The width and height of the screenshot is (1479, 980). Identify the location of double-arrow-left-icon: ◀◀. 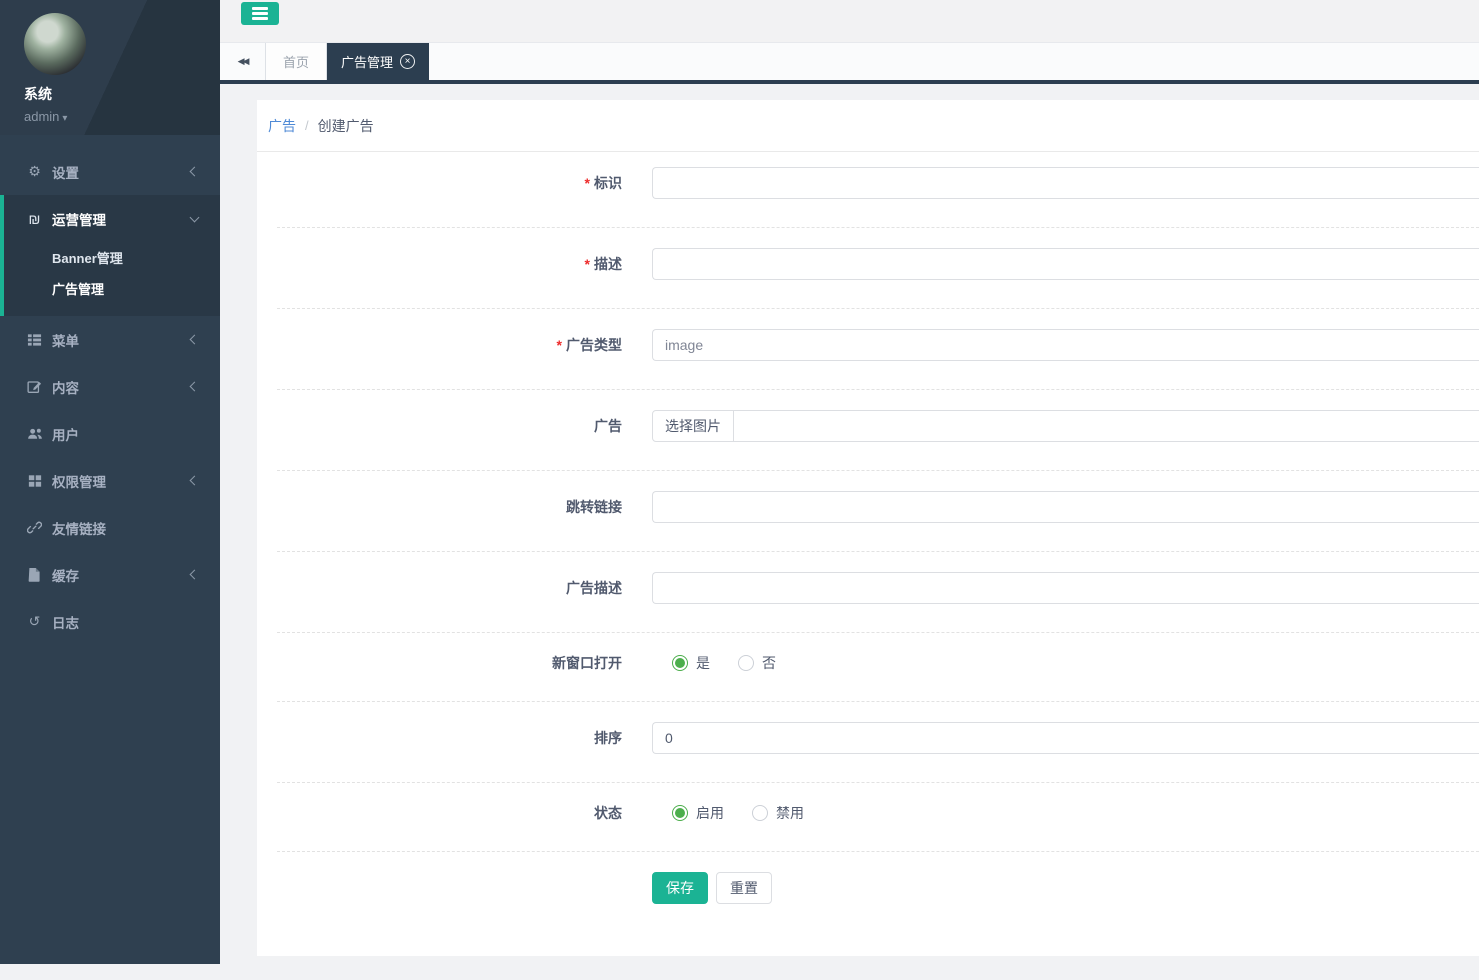
(243, 61).